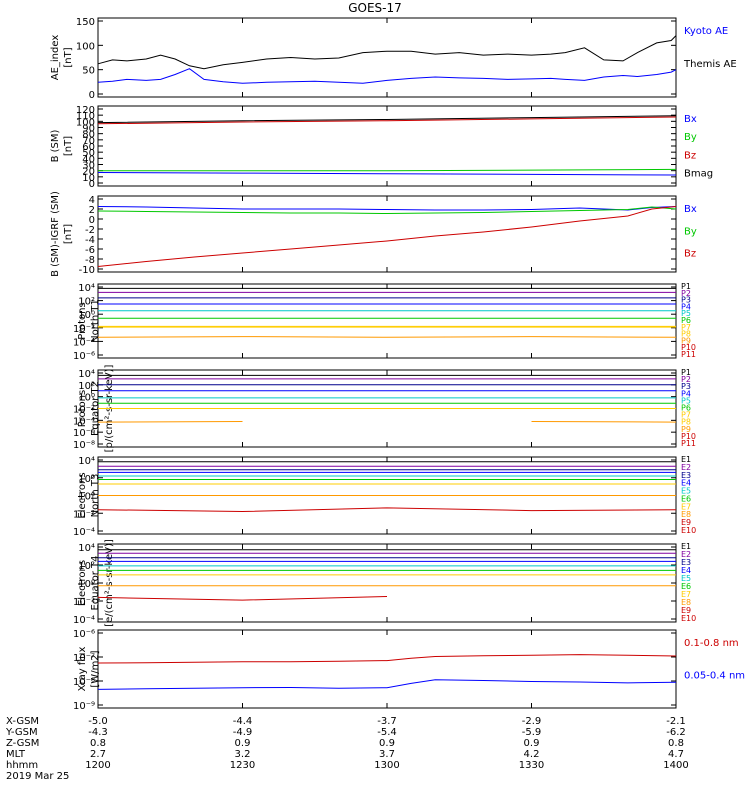 This screenshot has width=750, height=800. I want to click on y-tick-label: 120, so click(85, 110).